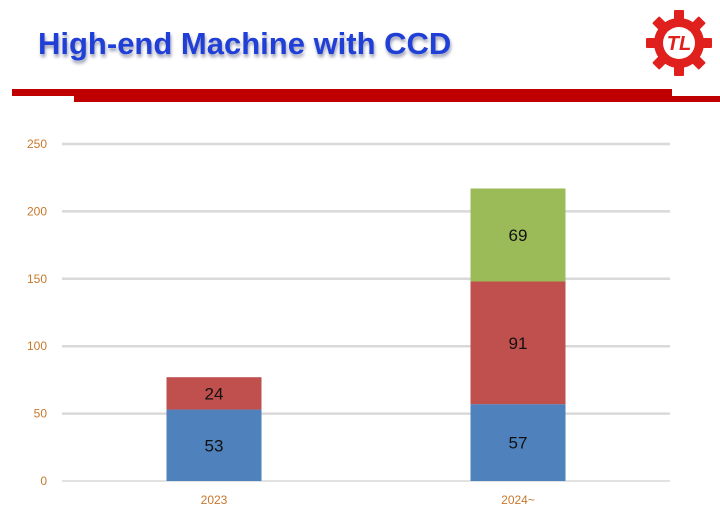 Image resolution: width=720 pixels, height=516 pixels. I want to click on y-tick-label: 0, so click(43, 481).